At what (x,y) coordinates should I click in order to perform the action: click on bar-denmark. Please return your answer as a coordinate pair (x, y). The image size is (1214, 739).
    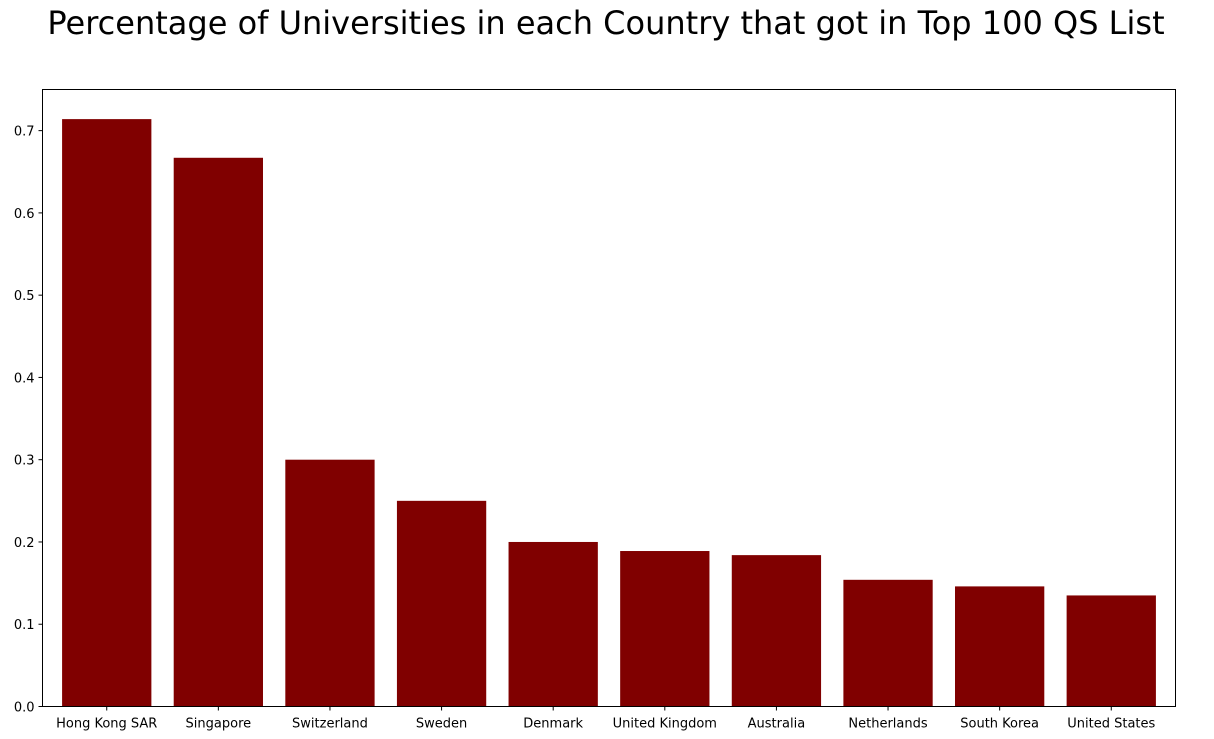
    Looking at the image, I should click on (553, 624).